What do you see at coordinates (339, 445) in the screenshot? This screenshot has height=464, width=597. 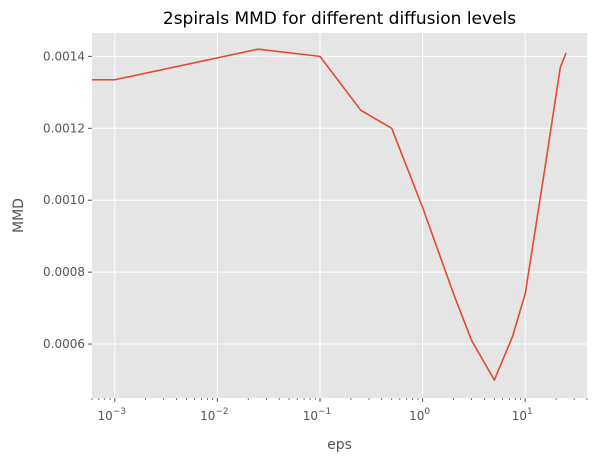 I see `x-axis-label: eps` at bounding box center [339, 445].